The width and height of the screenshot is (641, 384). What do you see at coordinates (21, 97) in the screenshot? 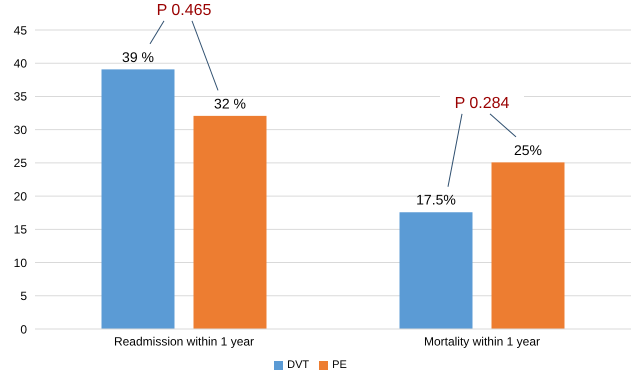
I see `y-tick-label: 35` at bounding box center [21, 97].